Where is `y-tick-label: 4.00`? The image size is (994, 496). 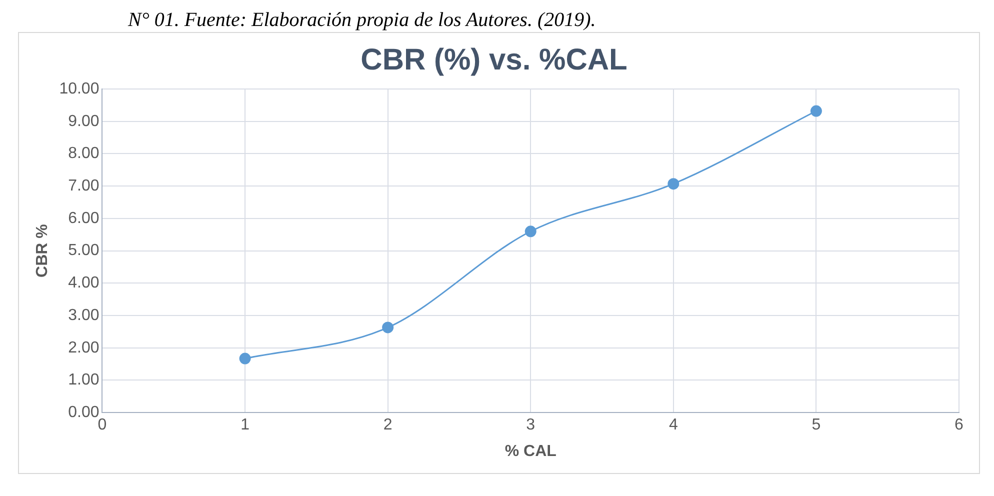 y-tick-label: 4.00 is located at coordinates (84, 283).